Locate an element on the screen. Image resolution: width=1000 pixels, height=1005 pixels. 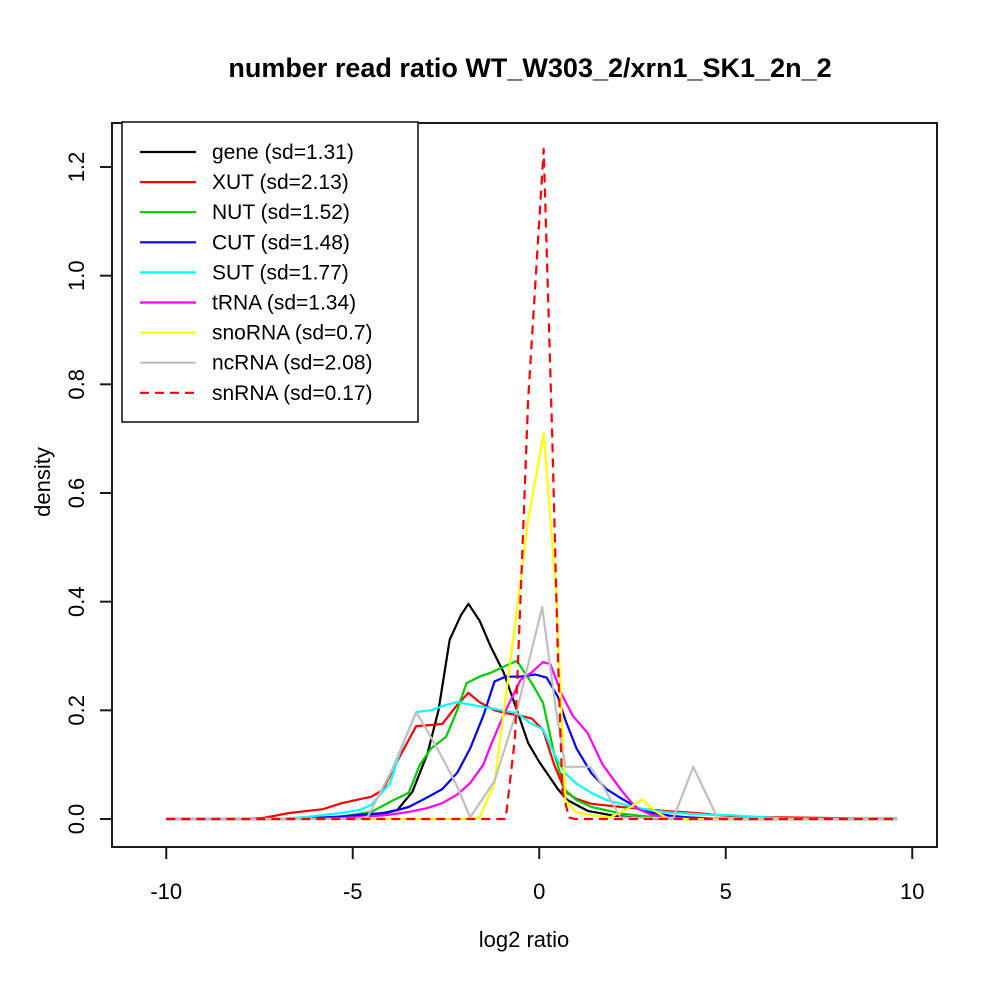
y-tick-label: 1.0 is located at coordinates (76, 275).